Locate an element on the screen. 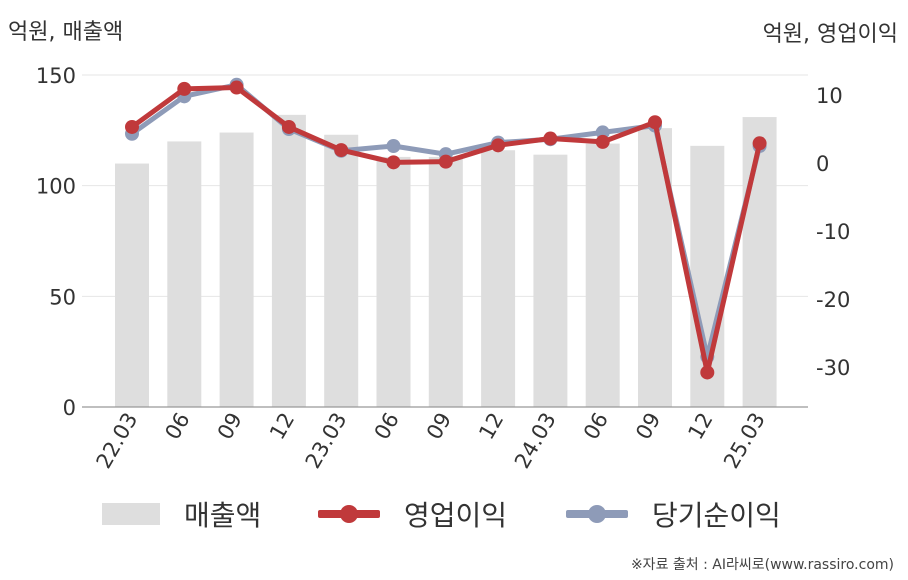 This screenshot has width=908, height=580. legend-item-net-income: 당기순이익 is located at coordinates (673, 514).